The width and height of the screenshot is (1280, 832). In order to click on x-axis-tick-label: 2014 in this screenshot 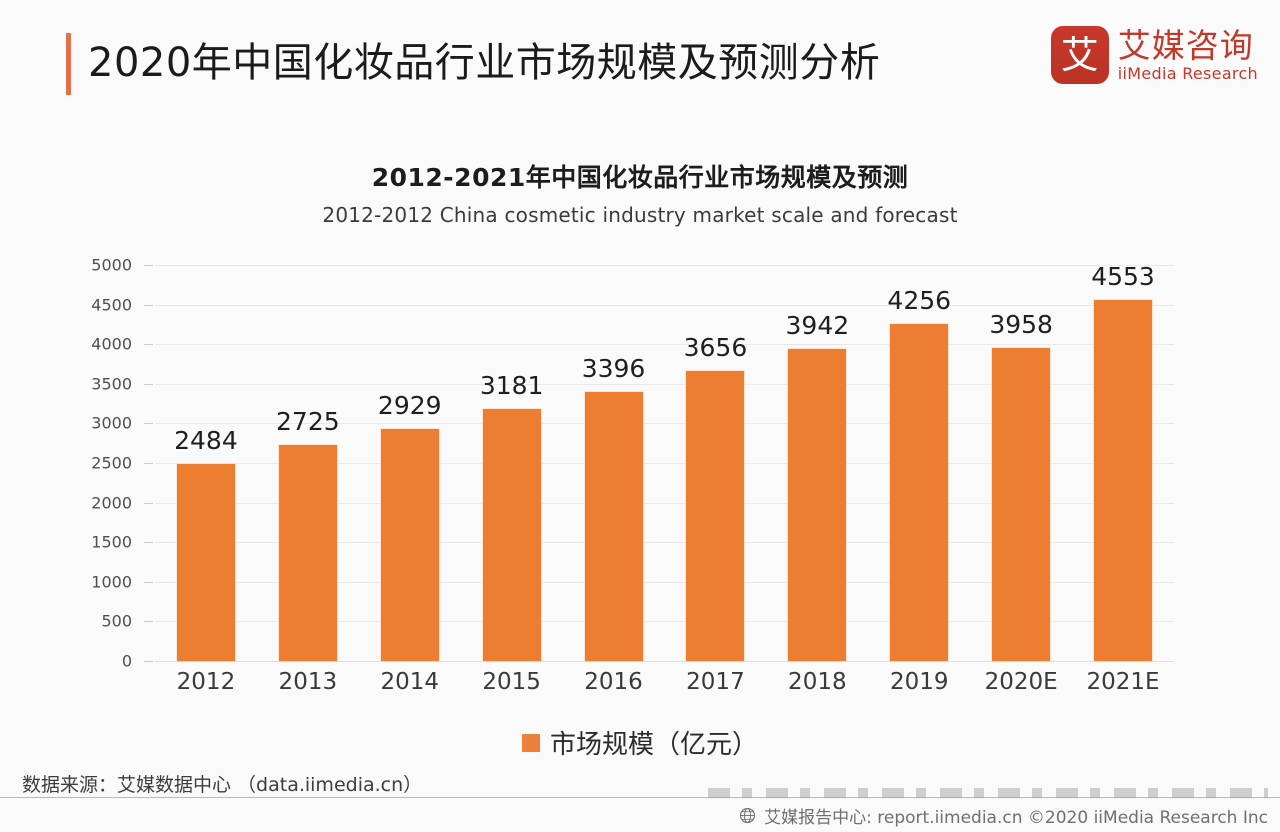, I will do `click(410, 682)`.